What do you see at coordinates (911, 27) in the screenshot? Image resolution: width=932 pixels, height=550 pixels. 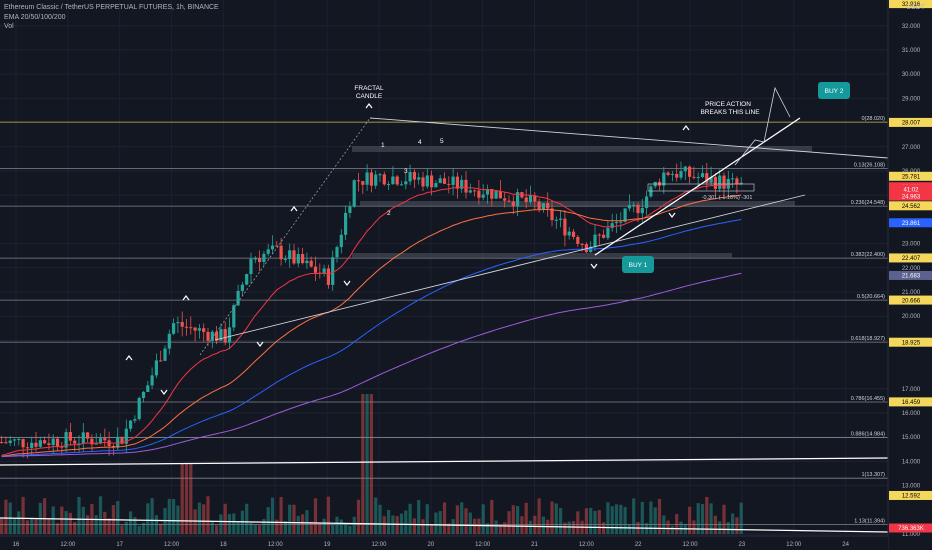 I see `price-tick-label: 32.000` at bounding box center [911, 27].